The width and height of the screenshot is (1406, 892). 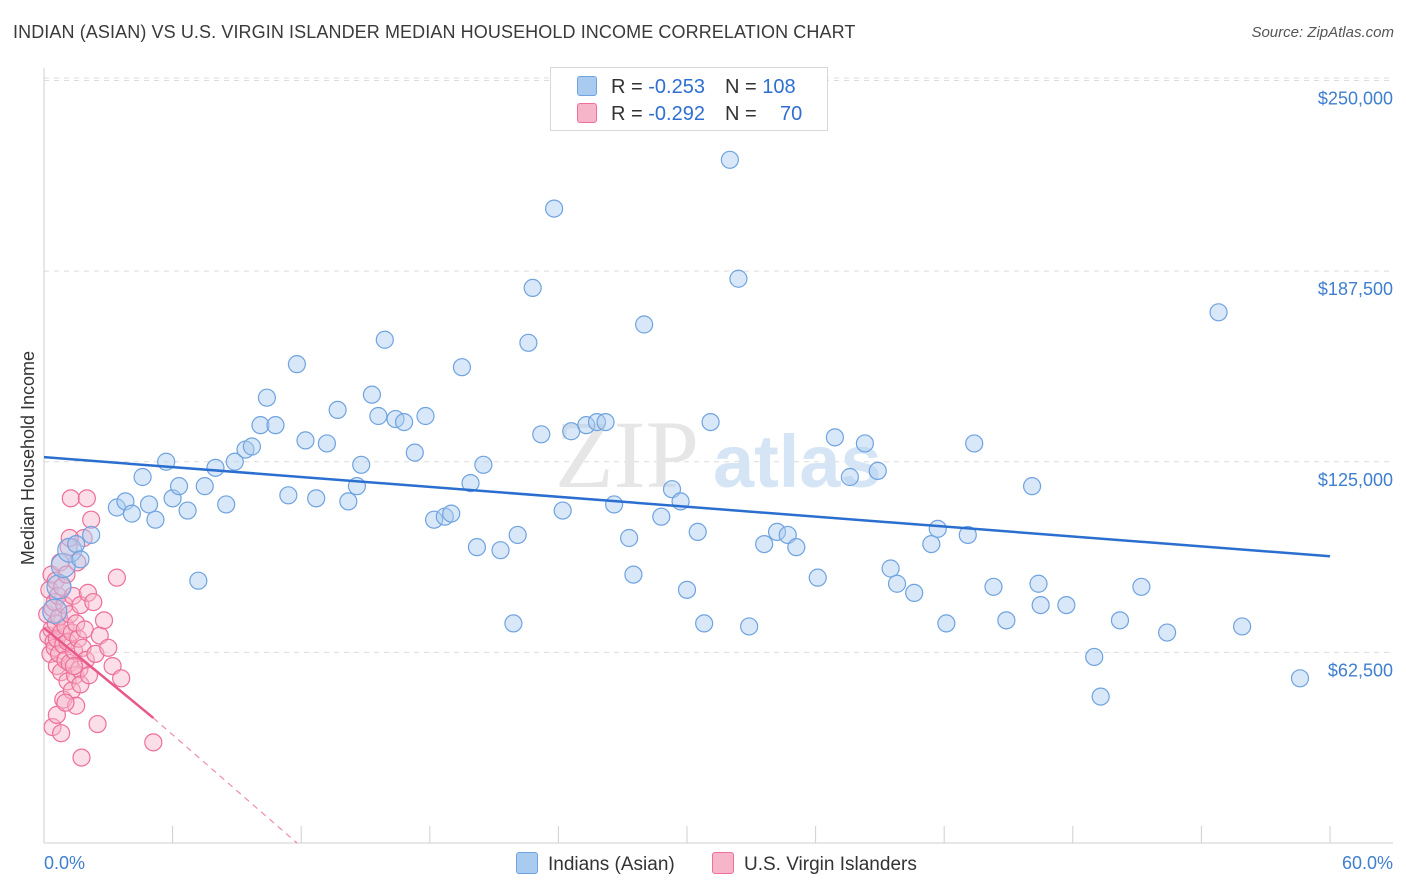 I want to click on legend-swatch-pink, so click(x=587, y=113).